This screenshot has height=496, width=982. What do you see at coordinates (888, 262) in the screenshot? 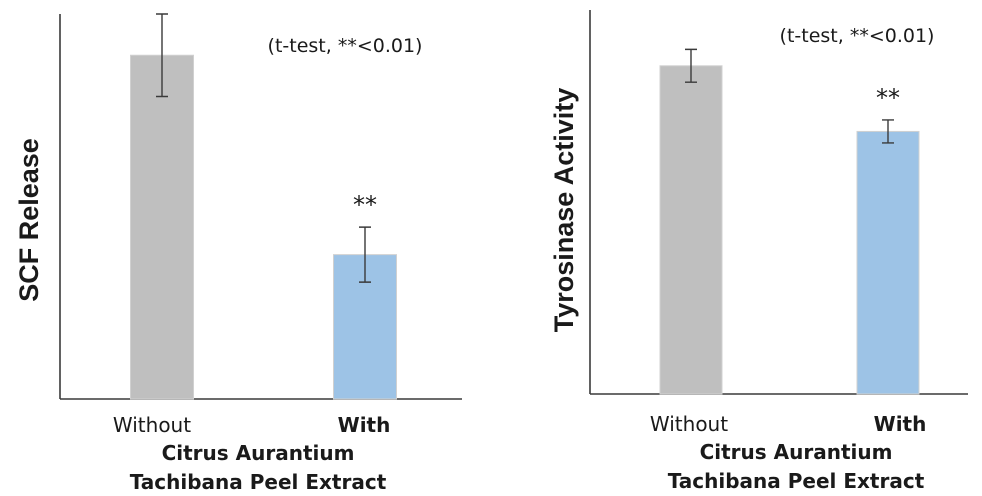
I see `bar-with` at bounding box center [888, 262].